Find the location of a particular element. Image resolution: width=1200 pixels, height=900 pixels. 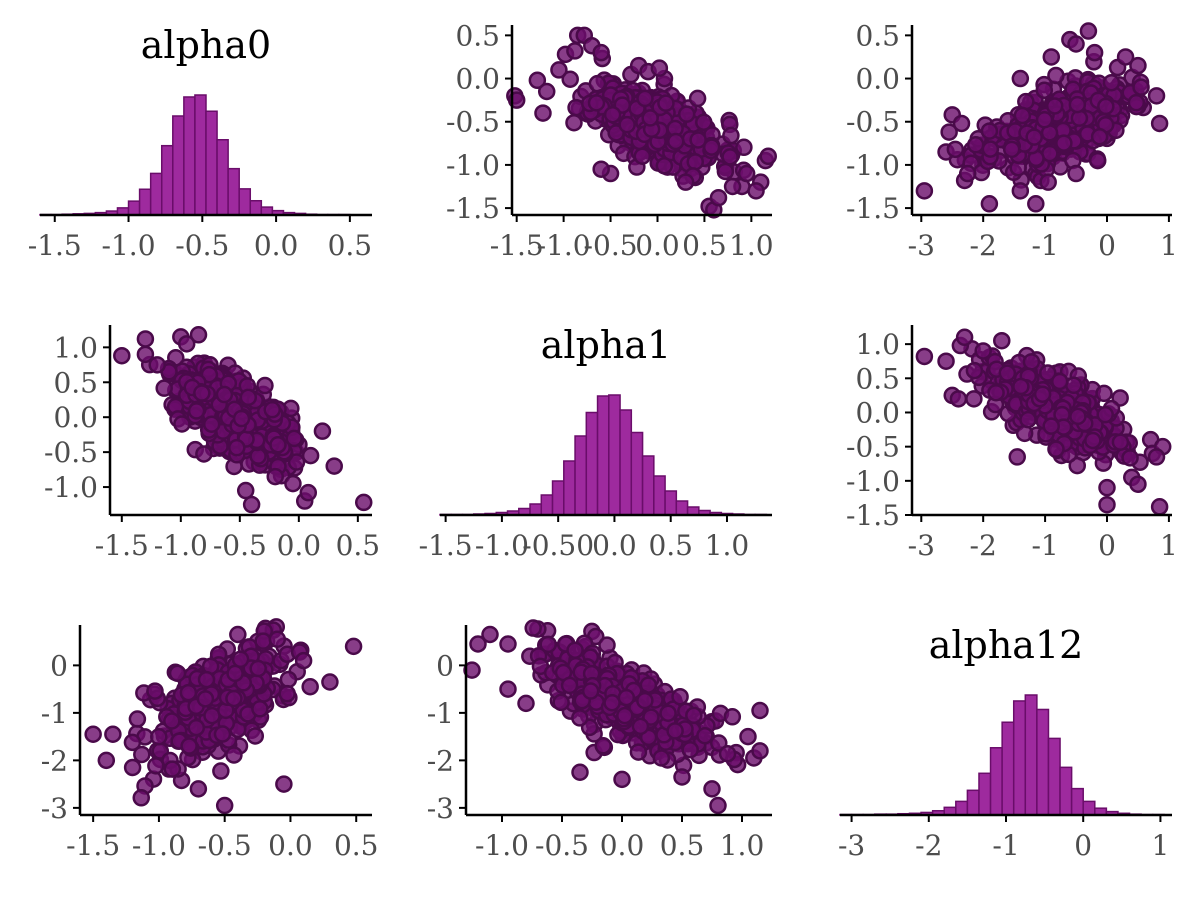

panel-p01: 0.50.0-0.5-1.0-1.5-1.5-1.0-0.50.0 0.5 1.0 is located at coordinates (611, 140).